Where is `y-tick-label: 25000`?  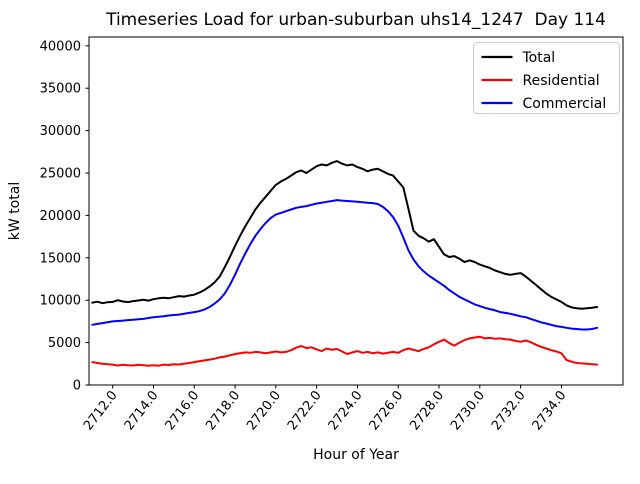
y-tick-label: 25000 is located at coordinates (60, 174).